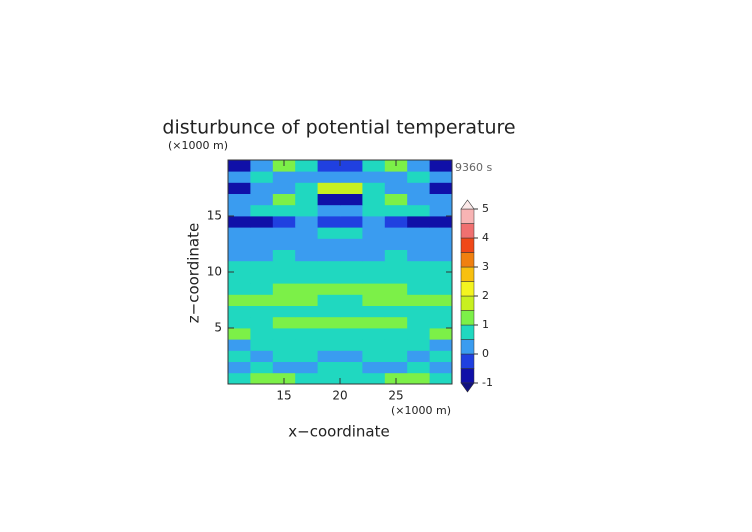  What do you see at coordinates (473, 167) in the screenshot?
I see `time-label: 9360 s` at bounding box center [473, 167].